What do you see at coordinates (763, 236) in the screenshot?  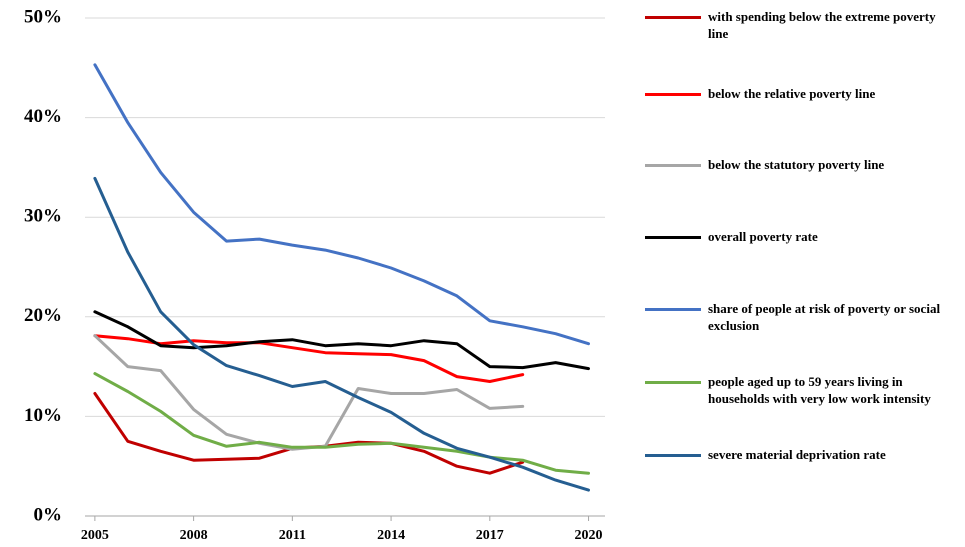 I see `legend-label: overall poverty rate` at bounding box center [763, 236].